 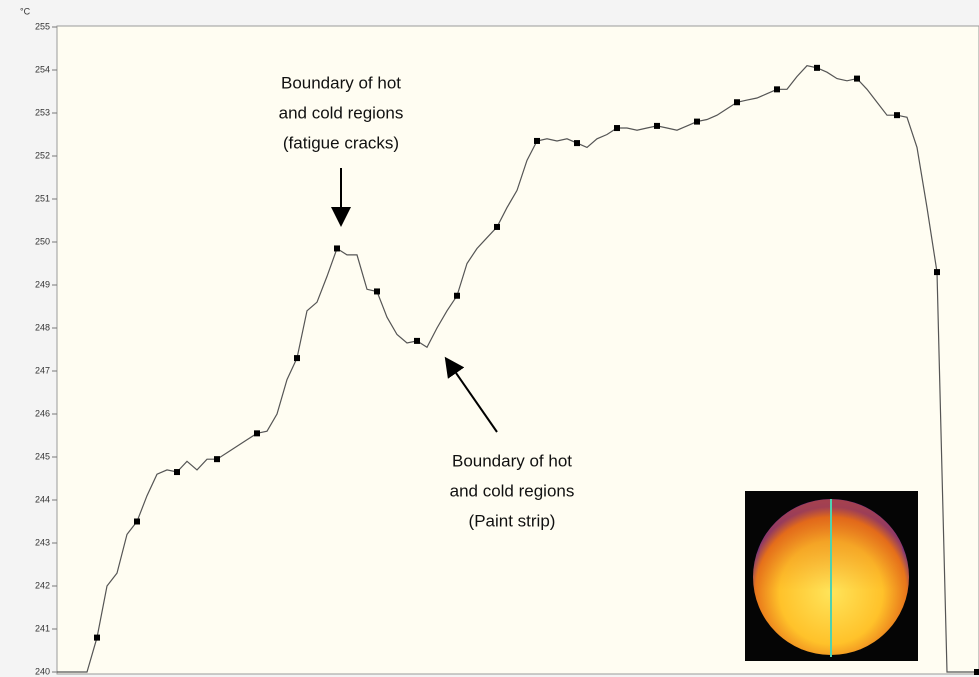 I want to click on y-tick-label: 252, so click(x=42, y=155).